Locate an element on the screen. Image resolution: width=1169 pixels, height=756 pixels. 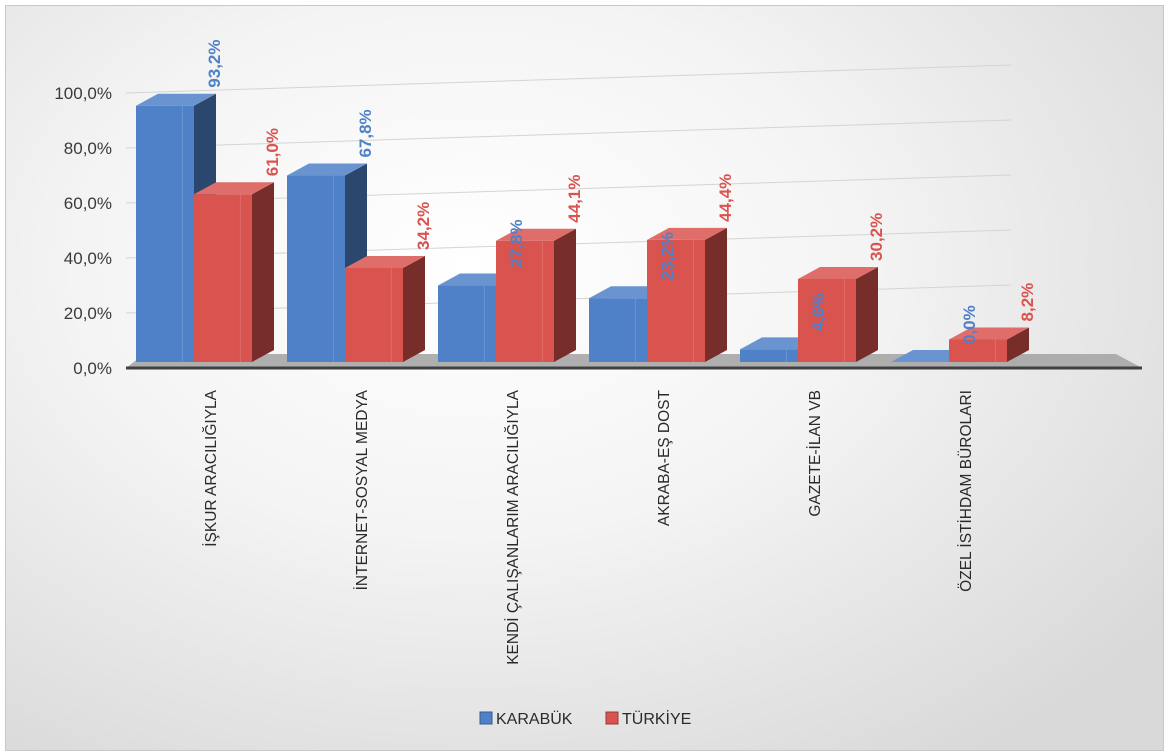
data-label: 8,2% is located at coordinates (1027, 302).